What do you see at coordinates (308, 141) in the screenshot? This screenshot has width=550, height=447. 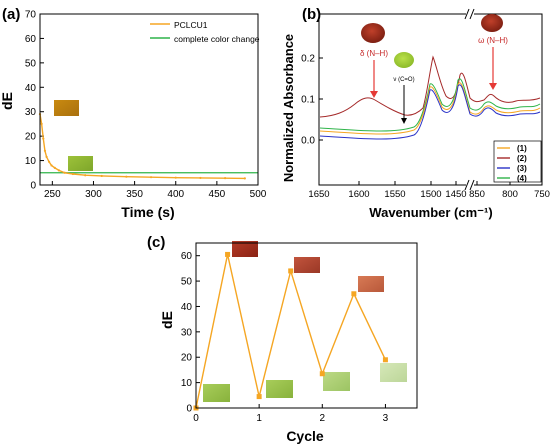 I see `b-ytick-label: 0.0` at bounding box center [308, 141].